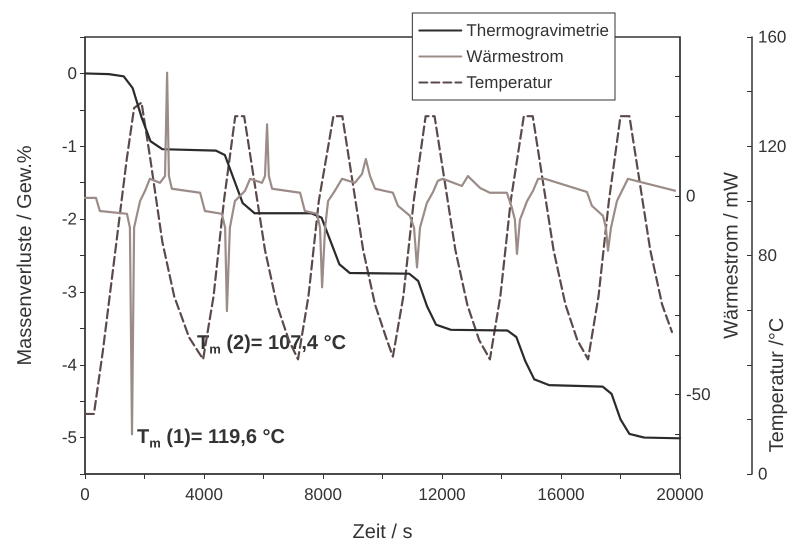 This screenshot has width=795, height=555. What do you see at coordinates (767, 255) in the screenshot?
I see `y3-tick-label: 80` at bounding box center [767, 255].